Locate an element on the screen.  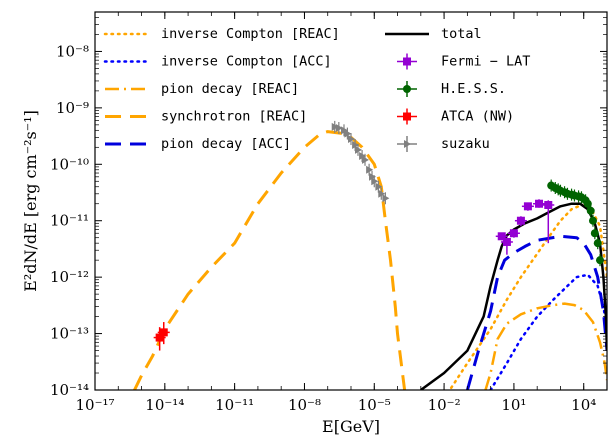
legend-label-fermi-lat: Fermi − LAT is located at coordinates (485, 62).